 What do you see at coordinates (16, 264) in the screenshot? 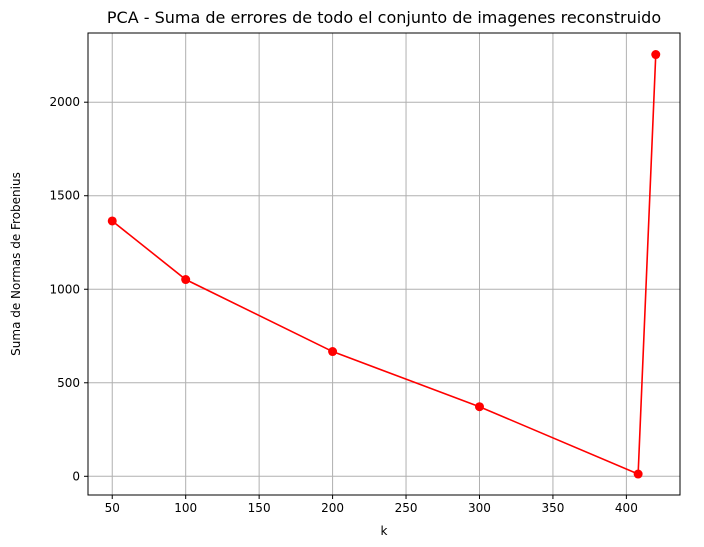
I see `y-axis-label: Suma de Normas de Frobenius` at bounding box center [16, 264].